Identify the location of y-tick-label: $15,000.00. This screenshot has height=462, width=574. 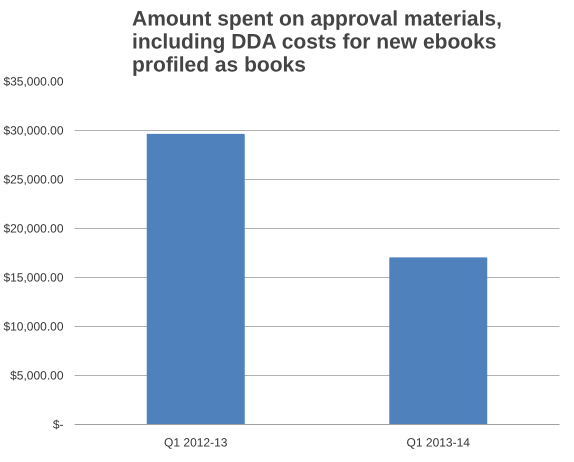
(33, 277).